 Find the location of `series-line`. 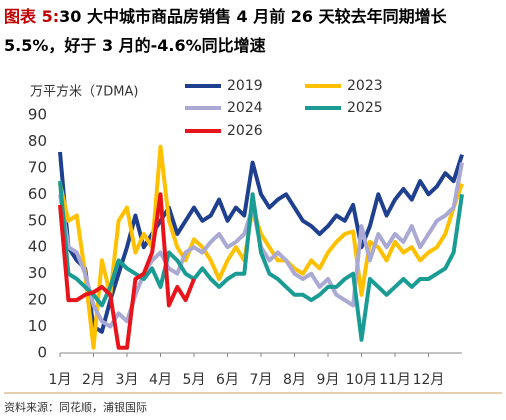

series-line is located at coordinates (127, 271).